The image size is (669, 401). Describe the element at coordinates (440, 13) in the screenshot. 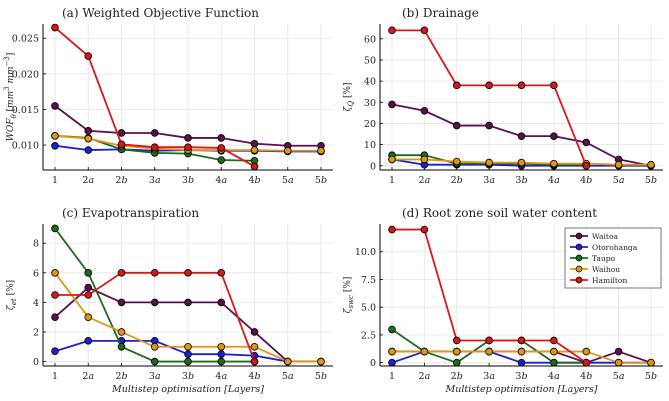

I see `panel-title: (b) Drainage` at that location.